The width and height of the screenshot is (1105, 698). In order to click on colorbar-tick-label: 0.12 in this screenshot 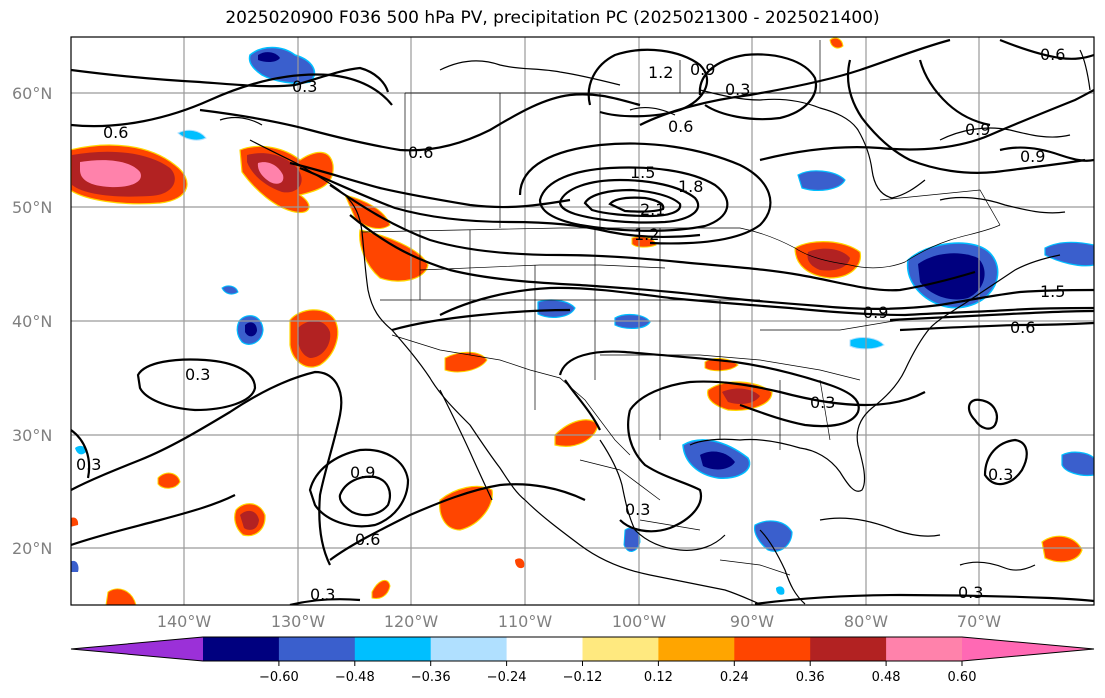, I will do `click(658, 677)`.